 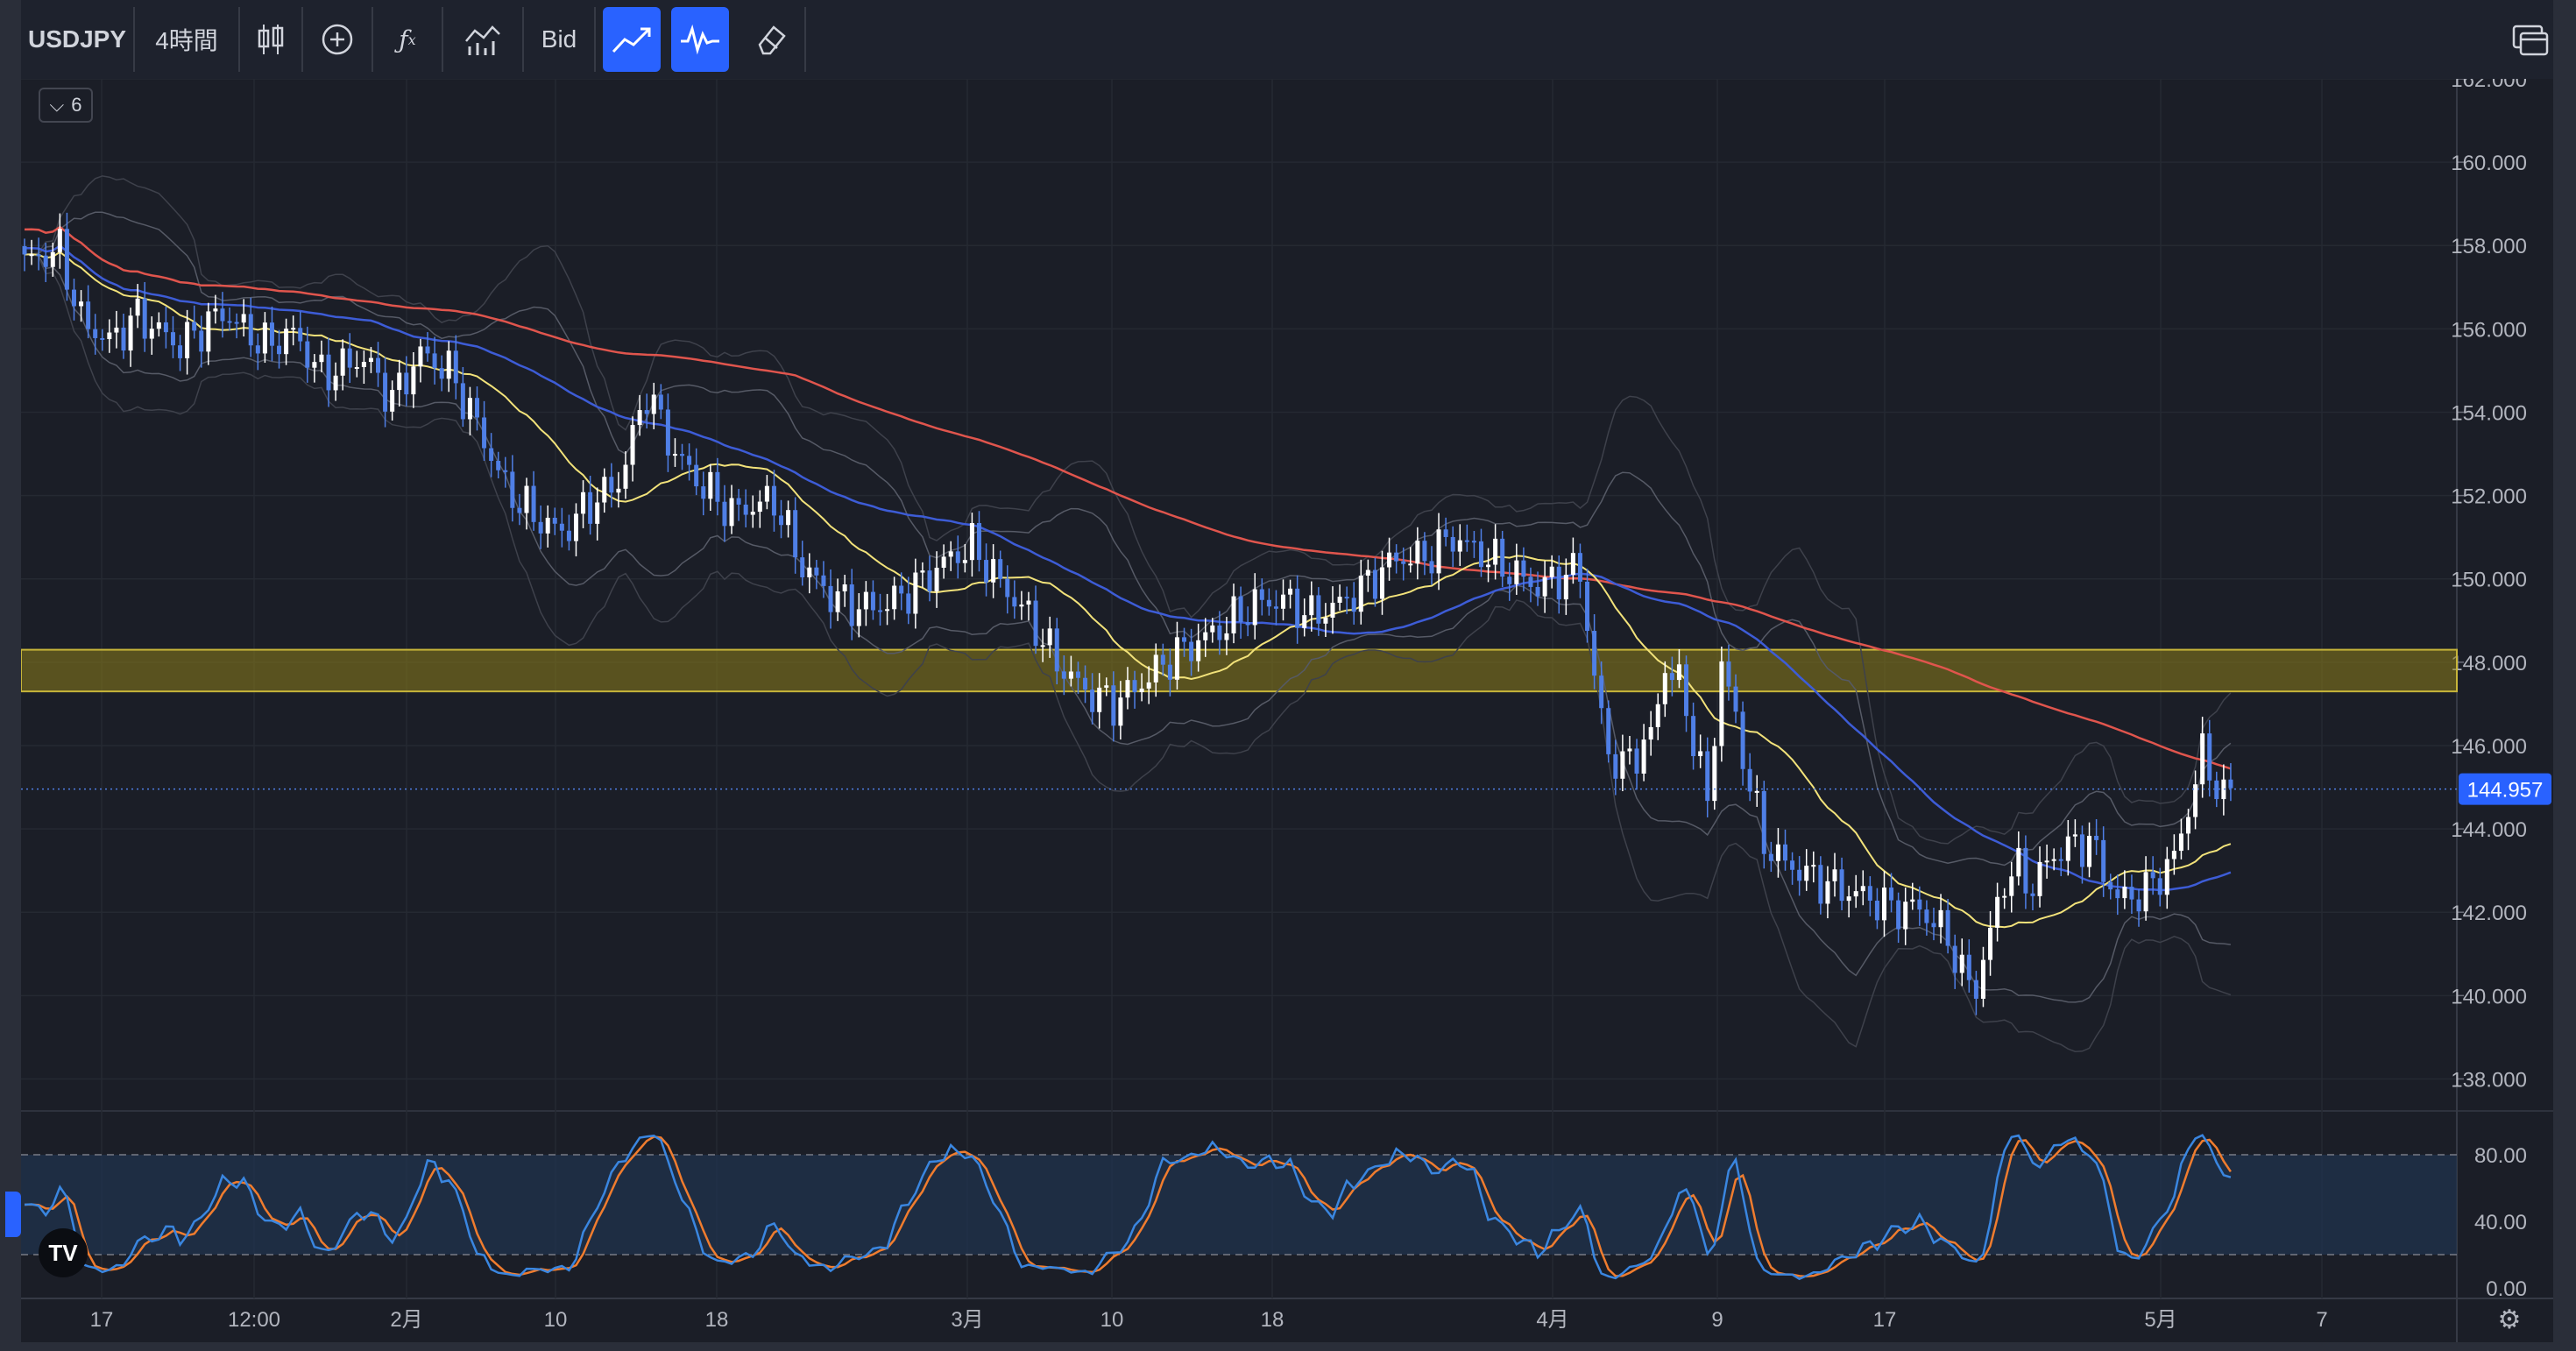 I want to click on price-type-label: Bid, so click(x=559, y=39).